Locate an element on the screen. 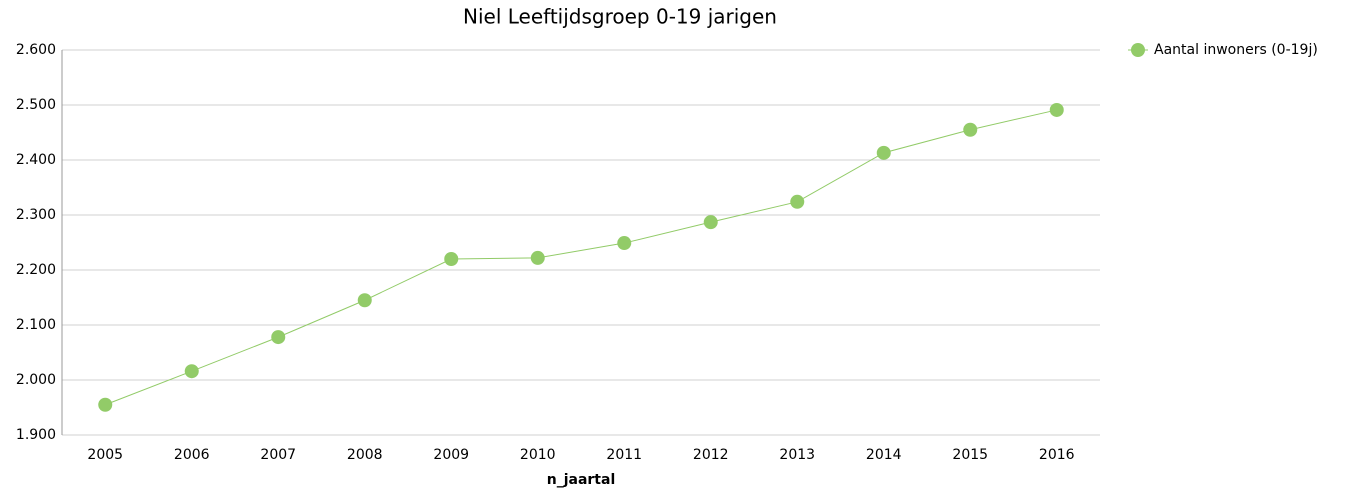 The image size is (1352, 496). y-tick-label: 2.100 is located at coordinates (36, 325).